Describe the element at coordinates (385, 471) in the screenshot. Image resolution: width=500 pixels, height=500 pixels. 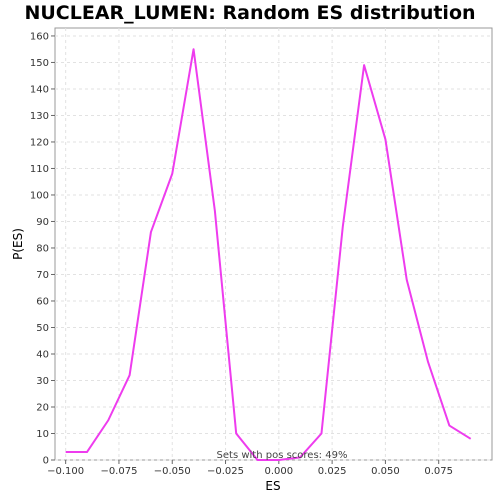
I see `x-tick-label: 0.050` at that location.